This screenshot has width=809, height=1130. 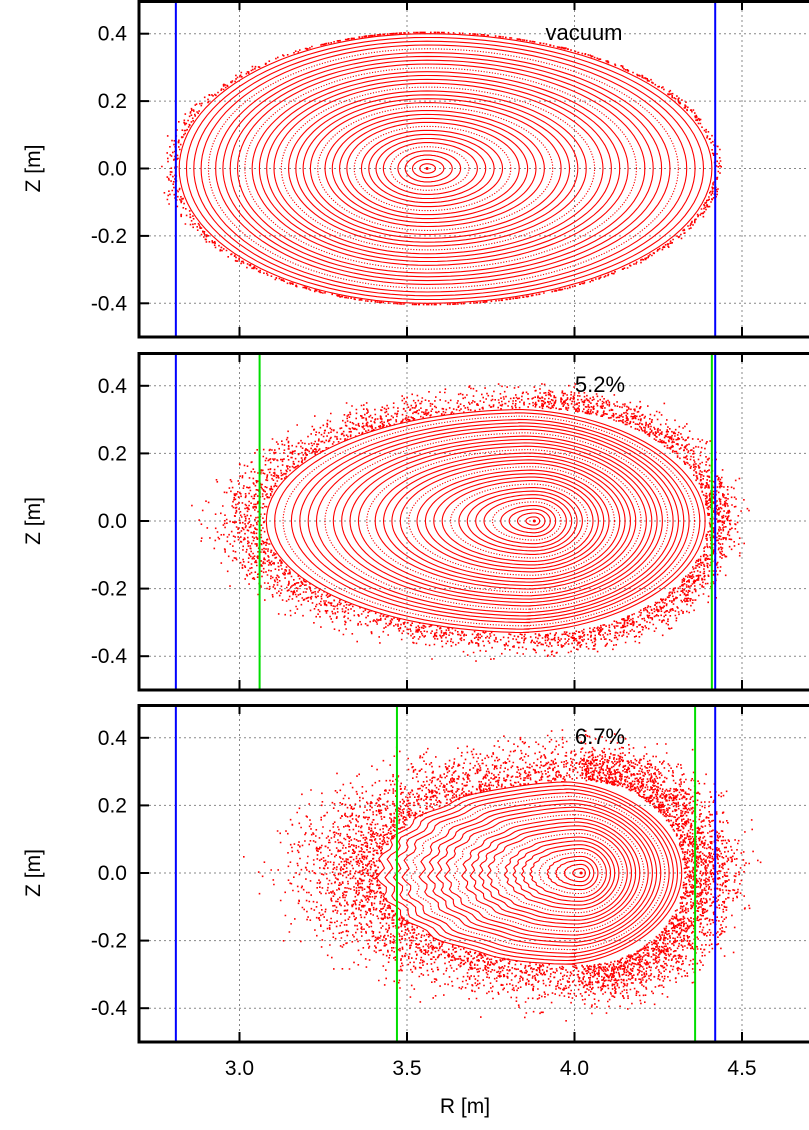 What do you see at coordinates (491, 1068) in the screenshot?
I see `x-tick-labels: 3.0 3.5 4.0 4.5` at bounding box center [491, 1068].